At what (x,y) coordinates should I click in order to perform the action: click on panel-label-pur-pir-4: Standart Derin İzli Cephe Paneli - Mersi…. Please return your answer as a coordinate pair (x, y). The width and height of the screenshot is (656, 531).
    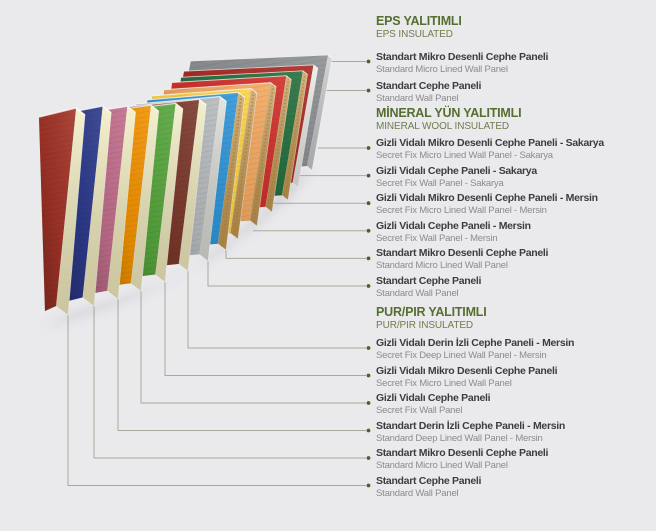
    Looking at the image, I should click on (470, 432).